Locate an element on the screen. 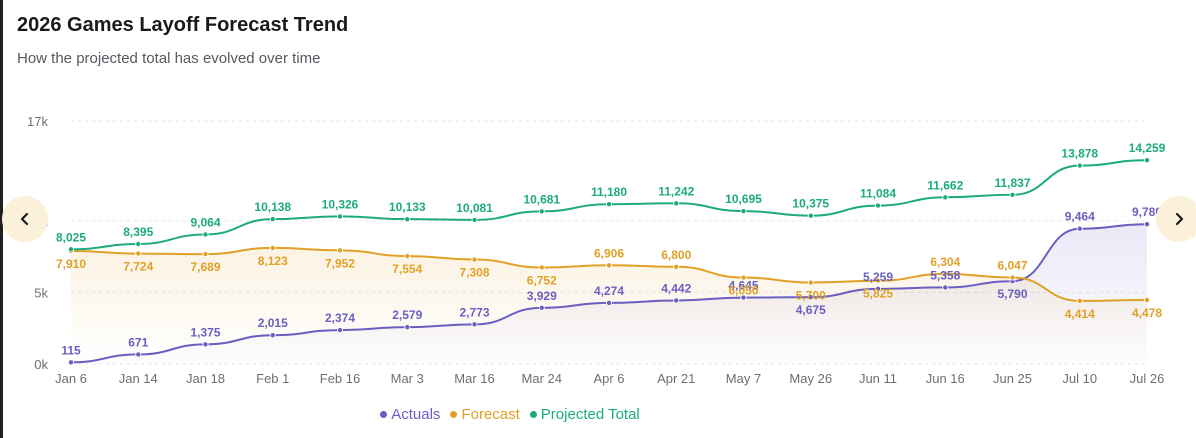  x-tick-label: Jun 16 is located at coordinates (945, 378).